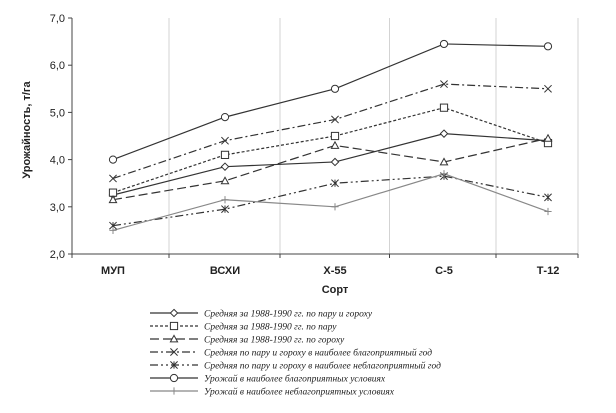  What do you see at coordinates (225, 140) in the screenshot?
I see `data-point-s4-ВСХИ` at bounding box center [225, 140].